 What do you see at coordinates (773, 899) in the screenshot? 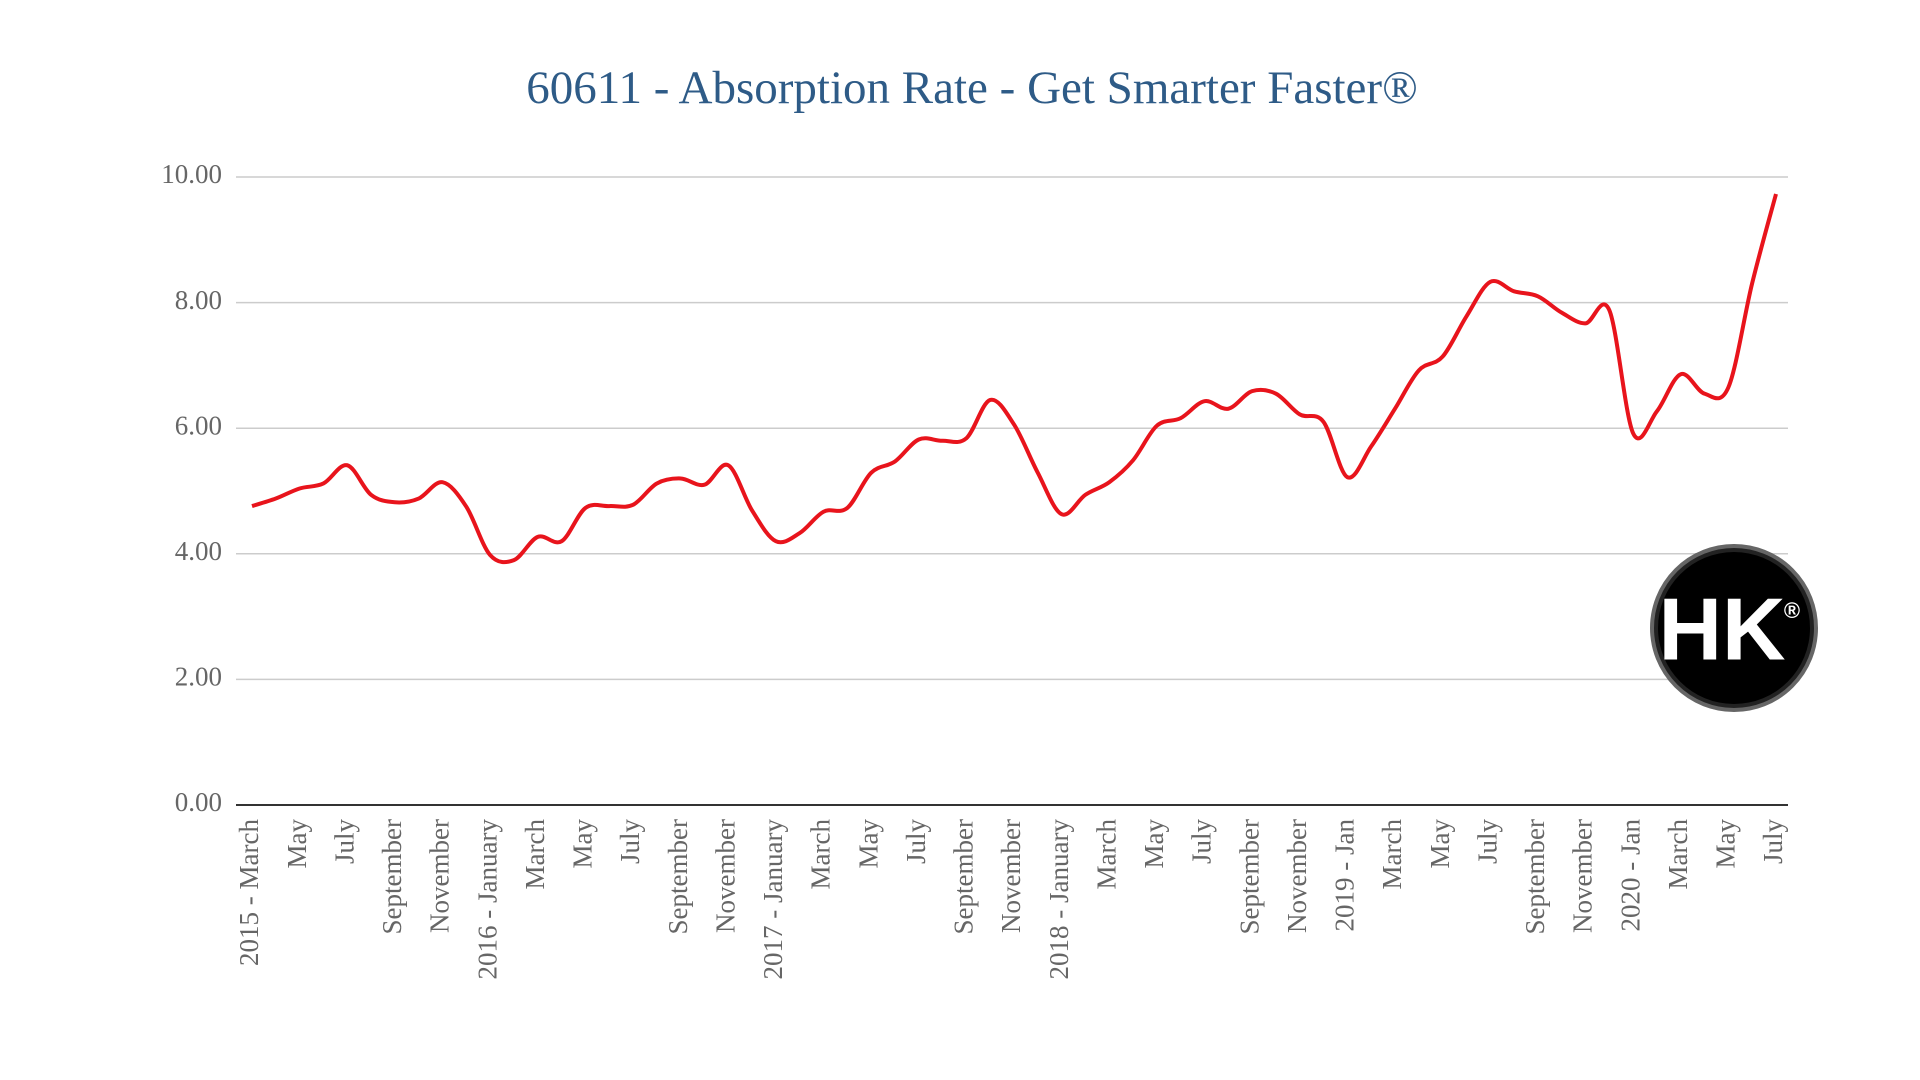
I see `x-tick-label: 2017 - January` at bounding box center [773, 899].